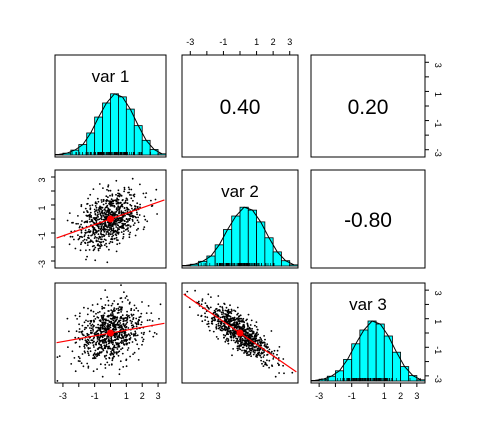 The image size is (481, 436). What do you see at coordinates (42, 236) in the screenshot?
I see `left-axis-label: -1` at bounding box center [42, 236].